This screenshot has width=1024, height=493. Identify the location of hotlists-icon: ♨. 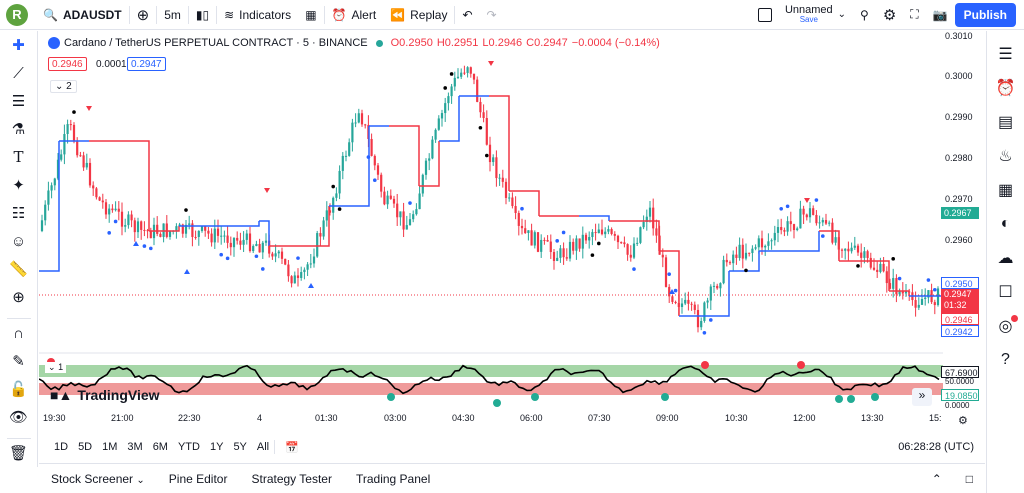
(1005, 156).